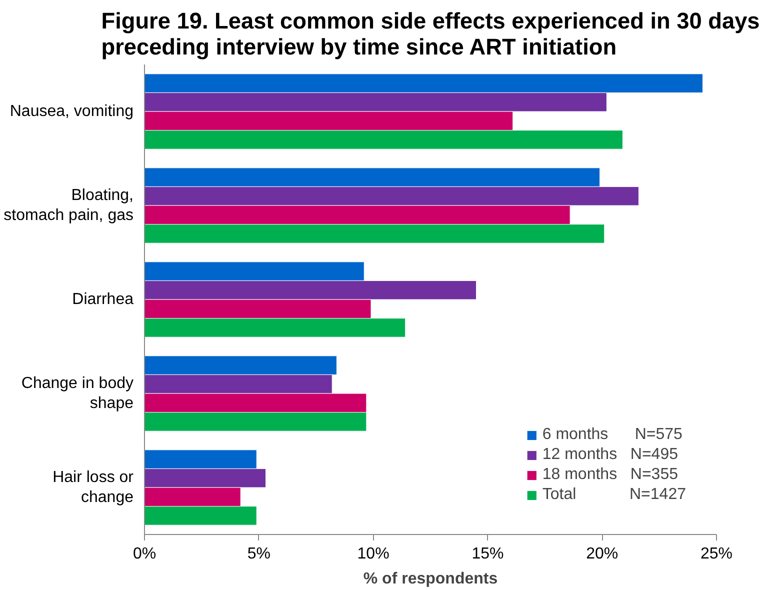 The width and height of the screenshot is (776, 590). What do you see at coordinates (72, 111) in the screenshot?
I see `y-tick-label: Nausea, vomiting` at bounding box center [72, 111].